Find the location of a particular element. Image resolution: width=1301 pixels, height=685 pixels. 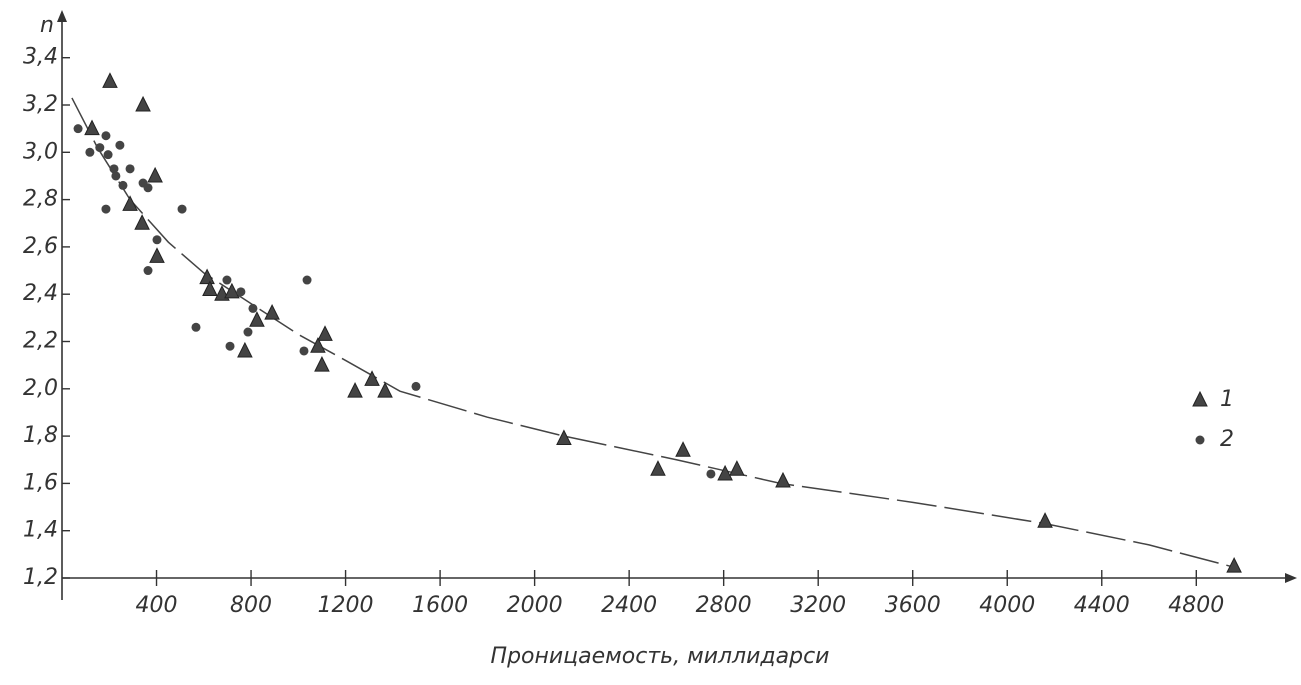

y-tick-label: 2,8 is located at coordinates (40, 199).